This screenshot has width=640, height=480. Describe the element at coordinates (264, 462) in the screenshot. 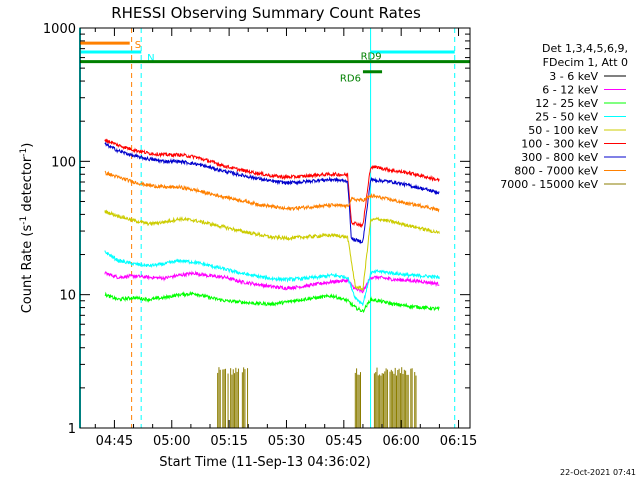

I see `x-axis-label: Start Time (11-Sep-13 04:36:02)` at that location.